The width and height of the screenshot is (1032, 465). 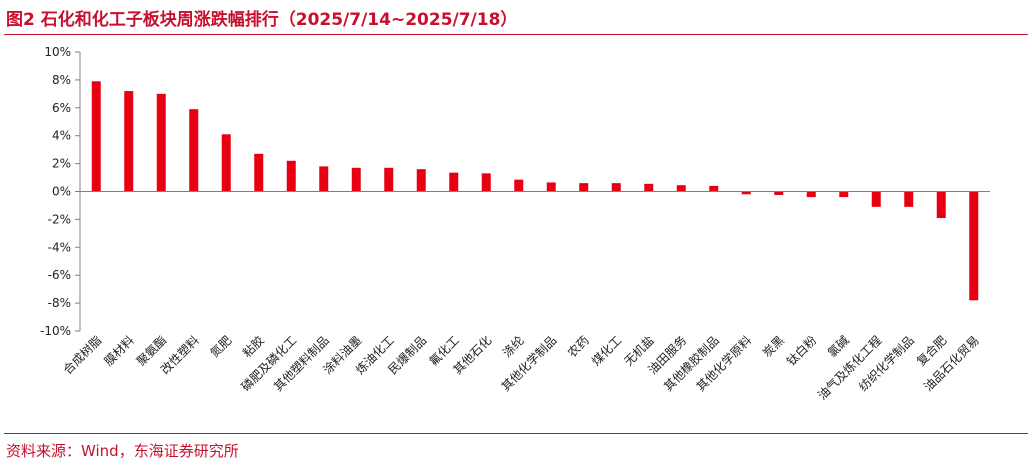 I want to click on x-tick-label: 煤化工, so click(x=606, y=350).